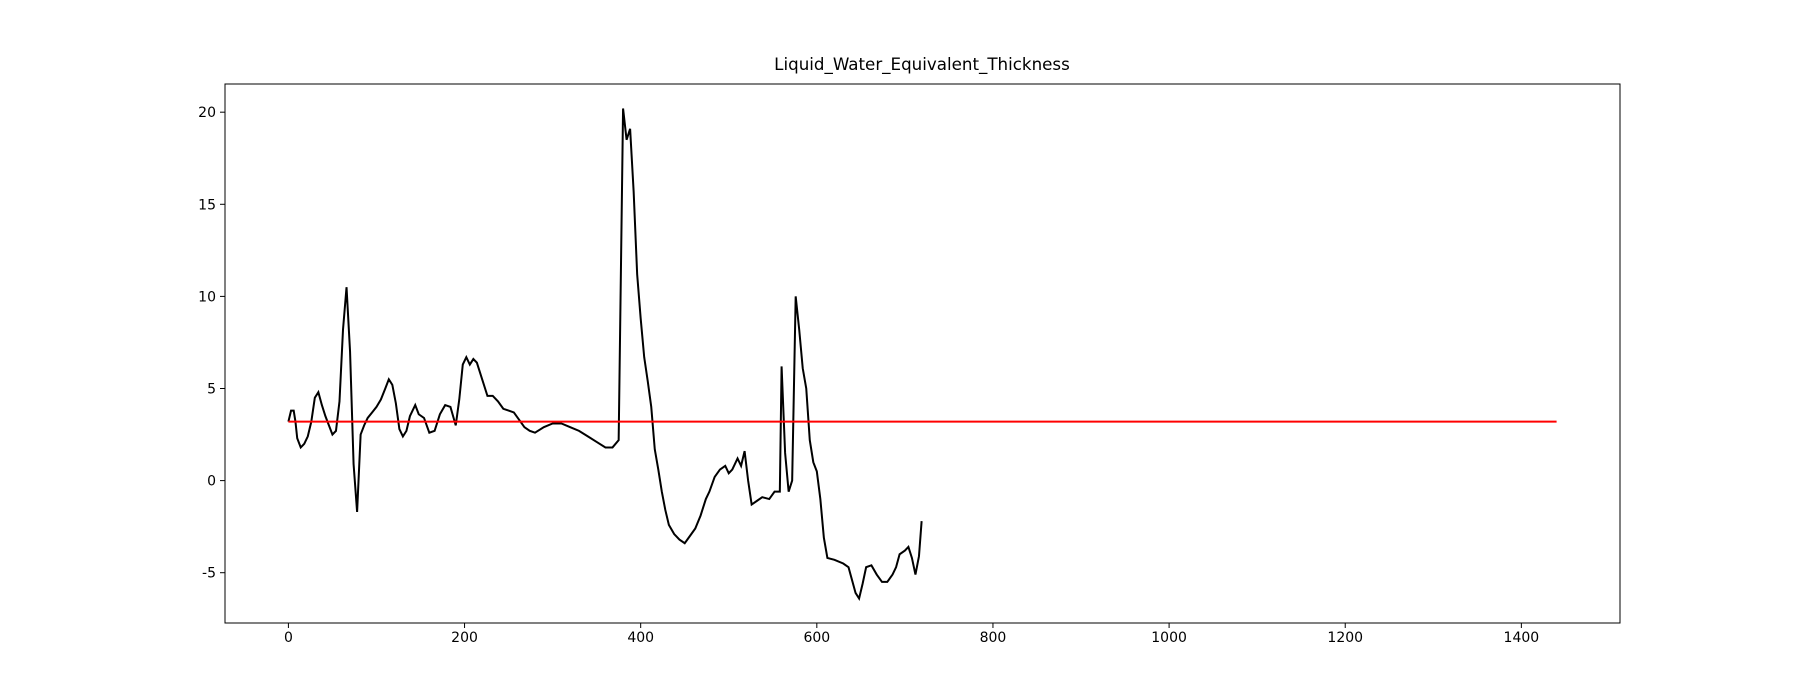  Describe the element at coordinates (207, 113) in the screenshot. I see `y-tick-label: 20` at that location.